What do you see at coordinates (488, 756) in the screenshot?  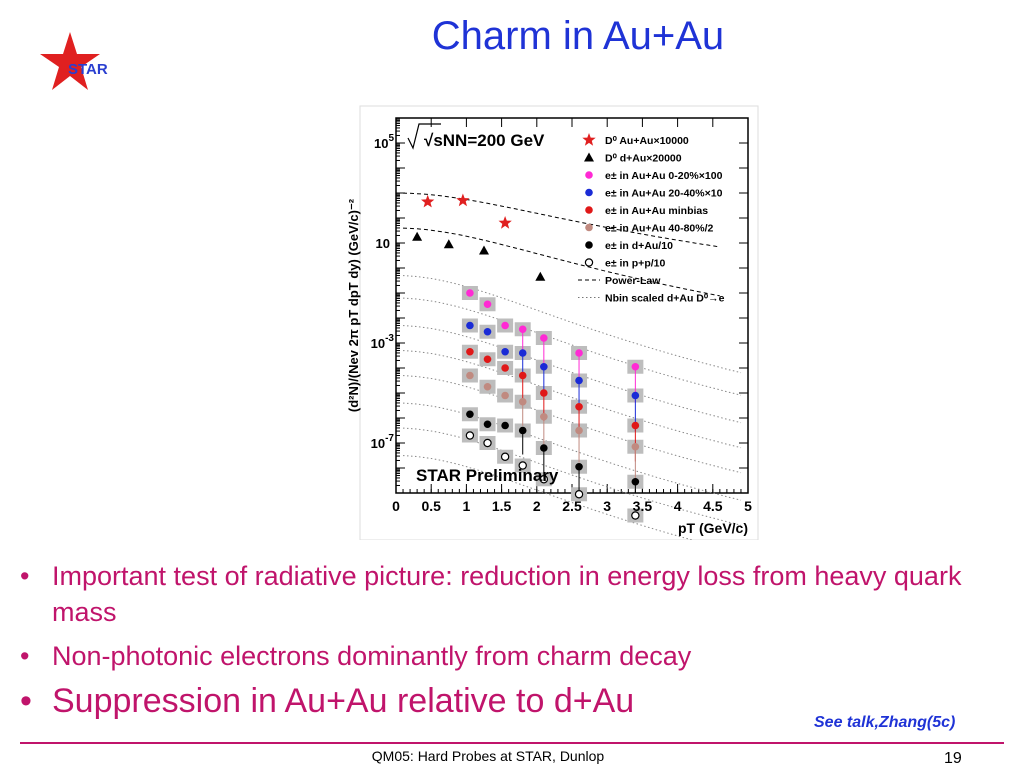 I see `footer-text: QM05: Hard Probes at STAR, Dunlop` at bounding box center [488, 756].